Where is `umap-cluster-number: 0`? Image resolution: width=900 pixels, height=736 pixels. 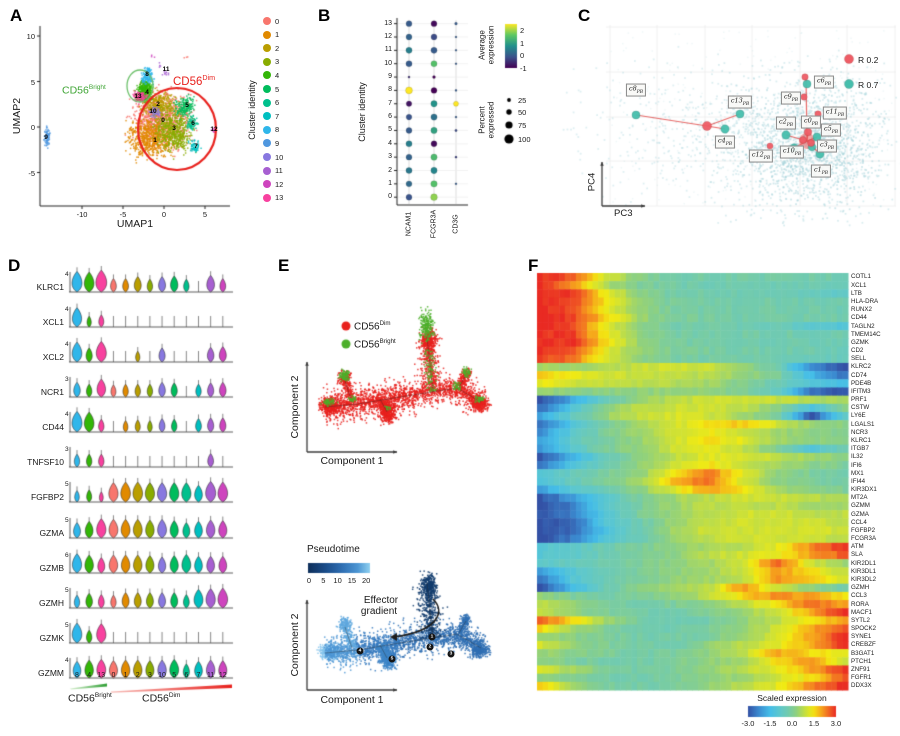
umap-cluster-number: 0 is located at coordinates (163, 120).